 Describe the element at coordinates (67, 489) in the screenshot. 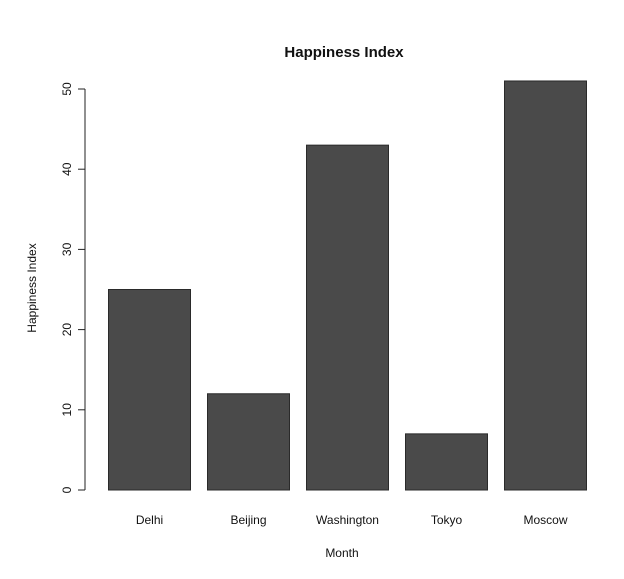

I see `y-tick-label: 0` at that location.